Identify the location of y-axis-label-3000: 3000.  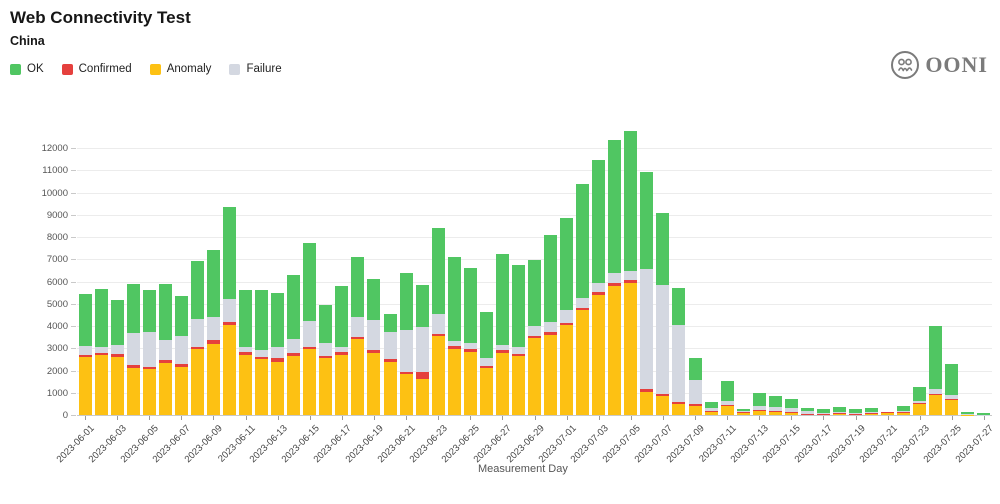
(57, 349).